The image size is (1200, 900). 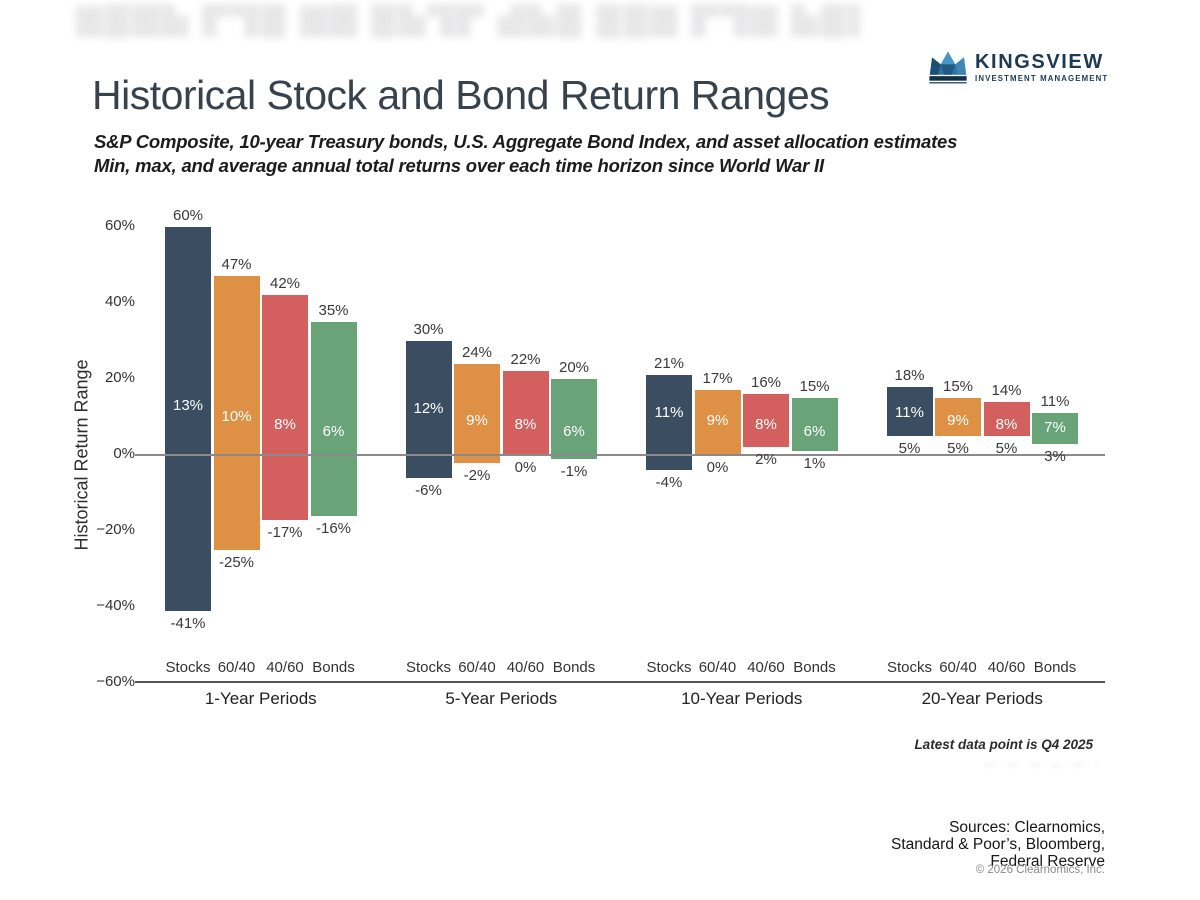 What do you see at coordinates (236, 416) in the screenshot?
I see `bar-avg-label: 10%` at bounding box center [236, 416].